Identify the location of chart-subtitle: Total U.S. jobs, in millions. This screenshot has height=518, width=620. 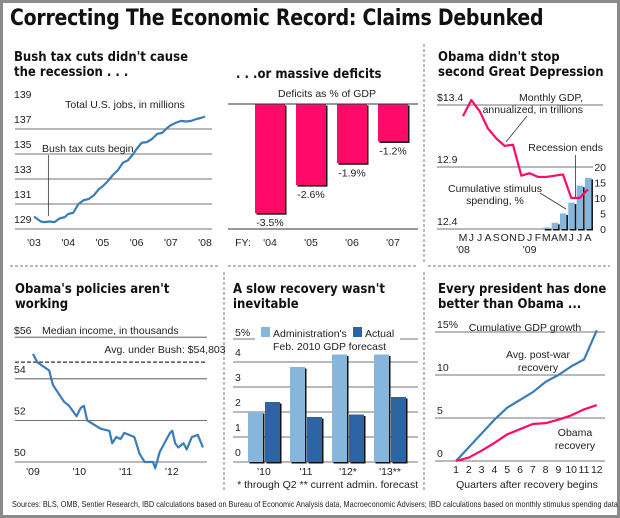
(125, 105).